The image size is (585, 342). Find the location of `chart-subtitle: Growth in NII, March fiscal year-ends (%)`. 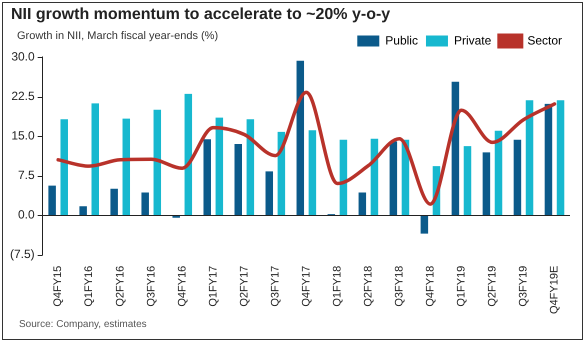

chart-subtitle: Growth in NII, March fiscal year-ends (%) is located at coordinates (117, 36).